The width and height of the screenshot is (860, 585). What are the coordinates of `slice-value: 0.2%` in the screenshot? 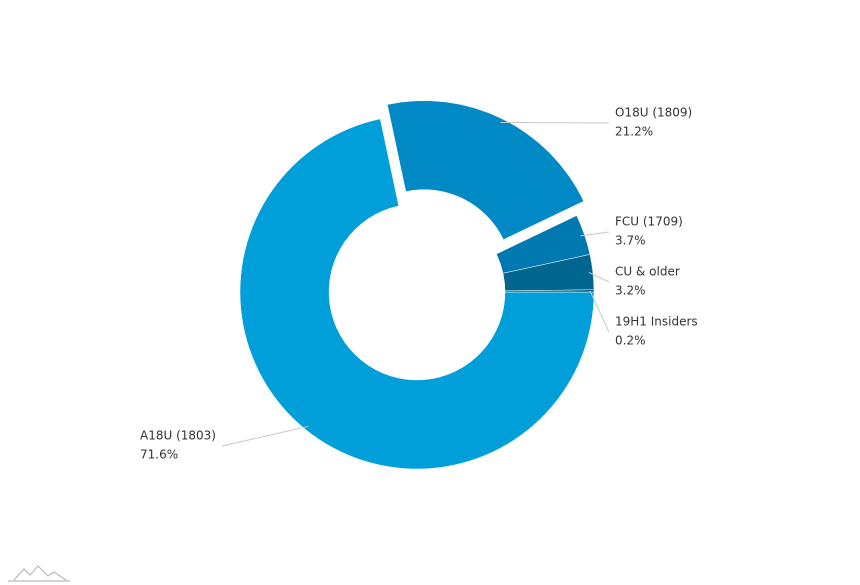 It's located at (630, 341).